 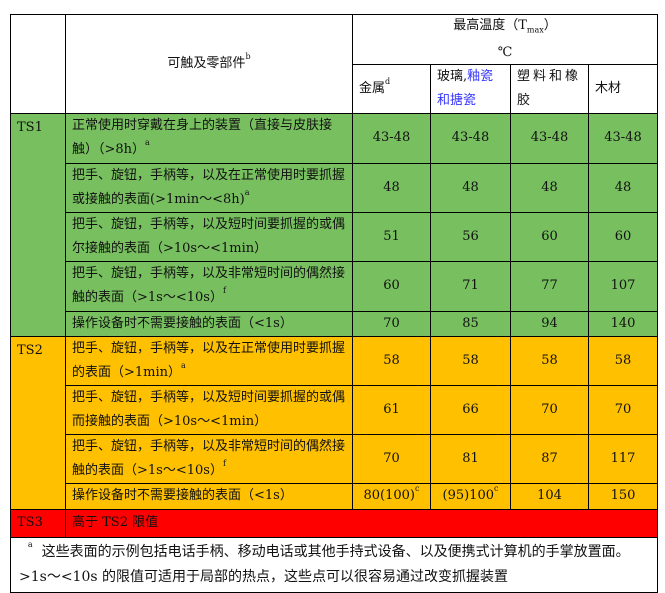 What do you see at coordinates (209, 236) in the screenshot?
I see `part-desc: 把手、旋钮，手柄等，以及短时间要抓握的或偶尔接触的表面（>10s～<1min）` at bounding box center [209, 236].